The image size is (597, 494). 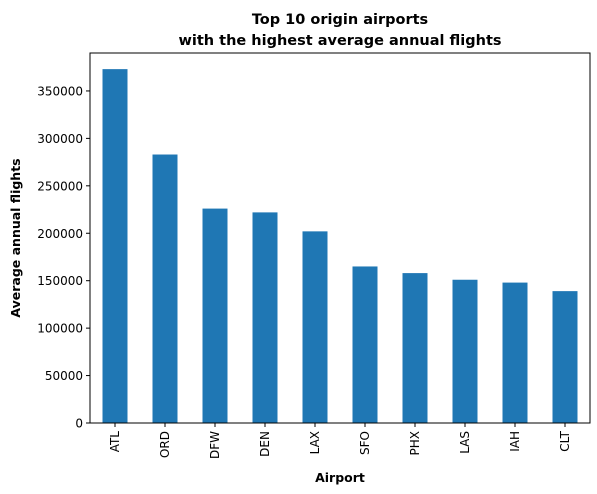 I want to click on bar-clt, so click(x=565, y=357).